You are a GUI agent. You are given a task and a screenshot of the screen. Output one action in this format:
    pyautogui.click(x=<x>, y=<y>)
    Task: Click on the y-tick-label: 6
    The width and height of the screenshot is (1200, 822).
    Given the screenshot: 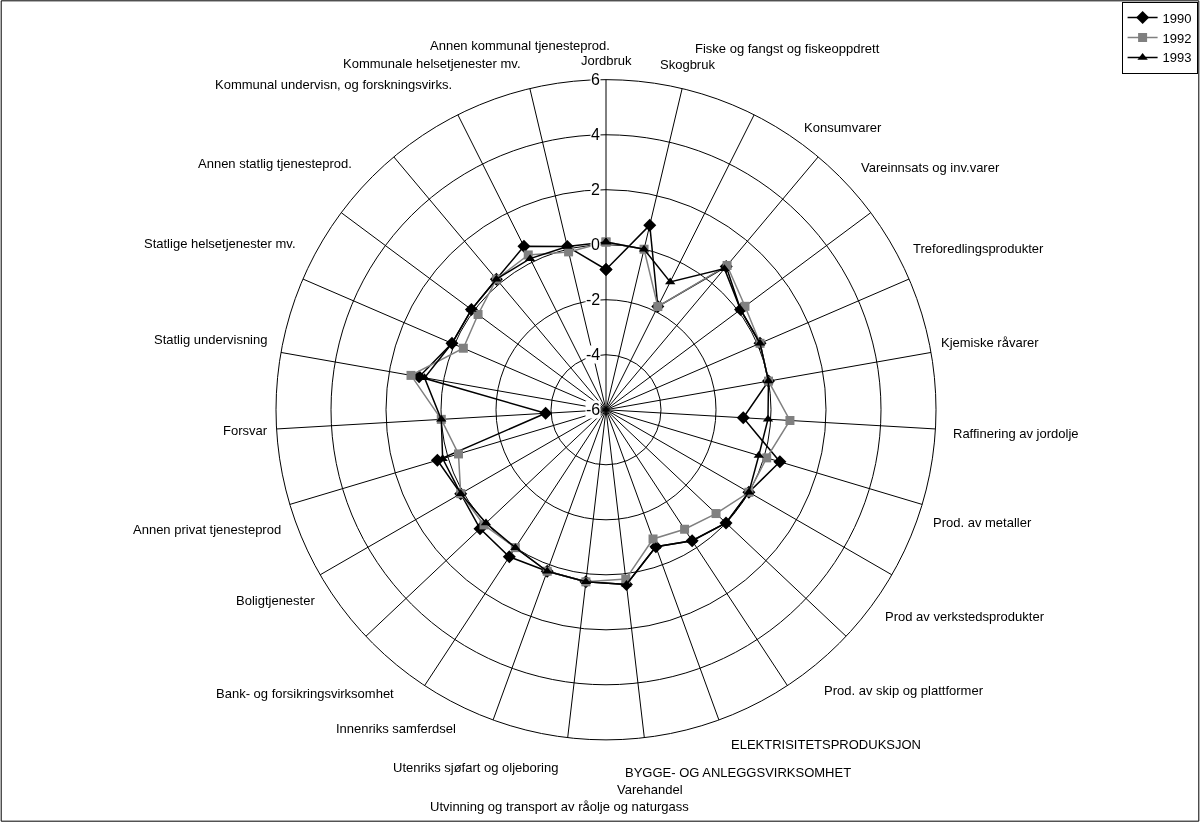 What is the action you would take?
    pyautogui.click(x=595, y=79)
    